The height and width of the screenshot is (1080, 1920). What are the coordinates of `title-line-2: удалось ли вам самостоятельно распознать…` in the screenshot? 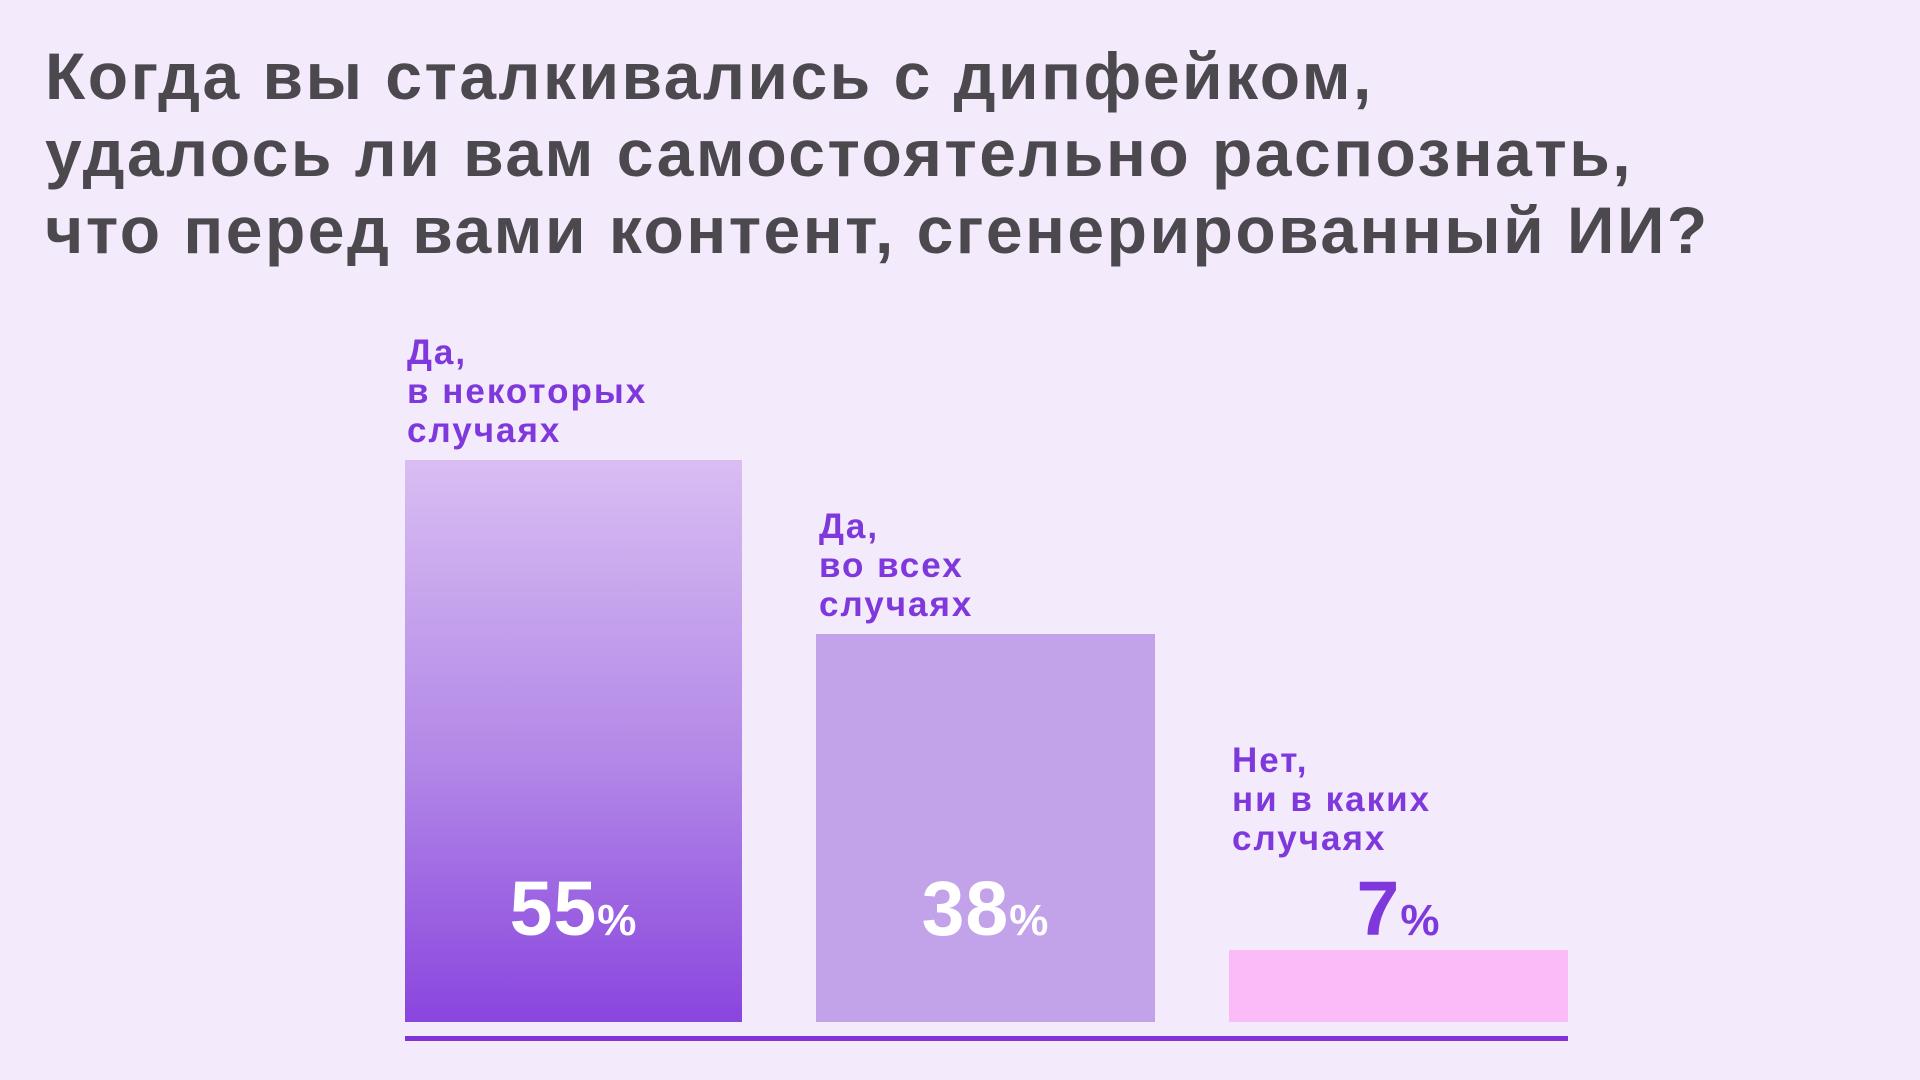 It's located at (839, 153).